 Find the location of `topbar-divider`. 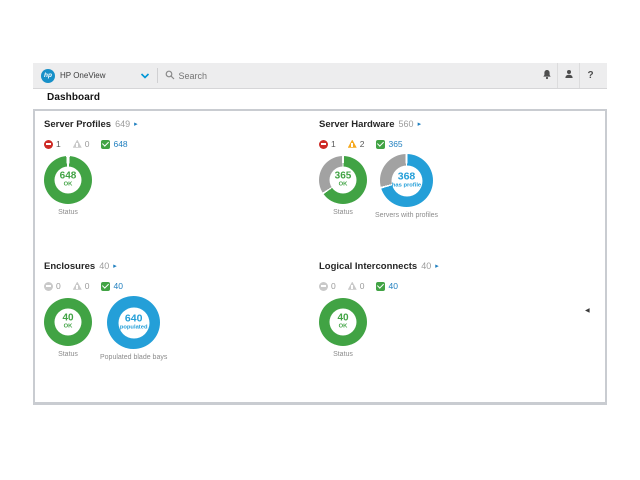

topbar-divider is located at coordinates (157, 75).